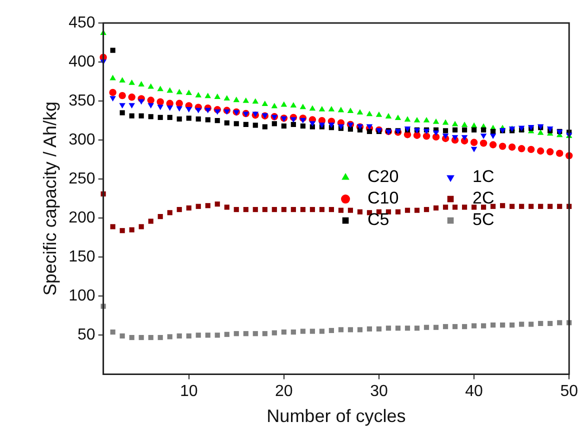  What do you see at coordinates (82, 179) in the screenshot?
I see `y-tick-label: 250` at bounding box center [82, 179].